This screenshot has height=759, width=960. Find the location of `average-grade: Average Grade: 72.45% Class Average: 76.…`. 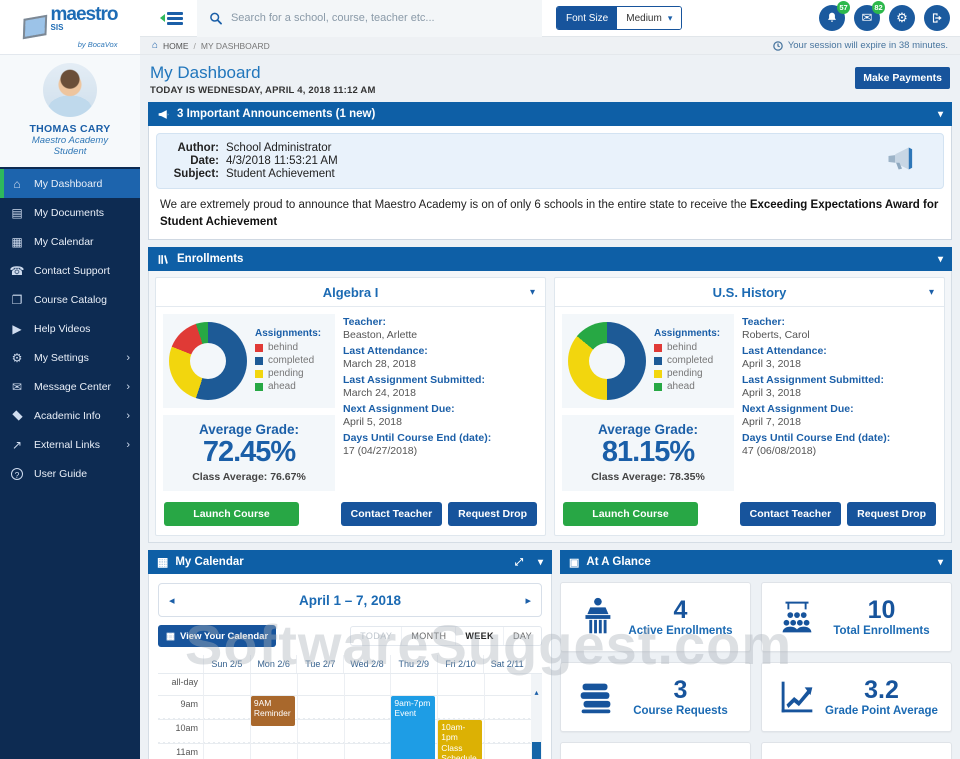

average-grade: Average Grade: 72.45% Class Average: 76.… is located at coordinates (249, 453).